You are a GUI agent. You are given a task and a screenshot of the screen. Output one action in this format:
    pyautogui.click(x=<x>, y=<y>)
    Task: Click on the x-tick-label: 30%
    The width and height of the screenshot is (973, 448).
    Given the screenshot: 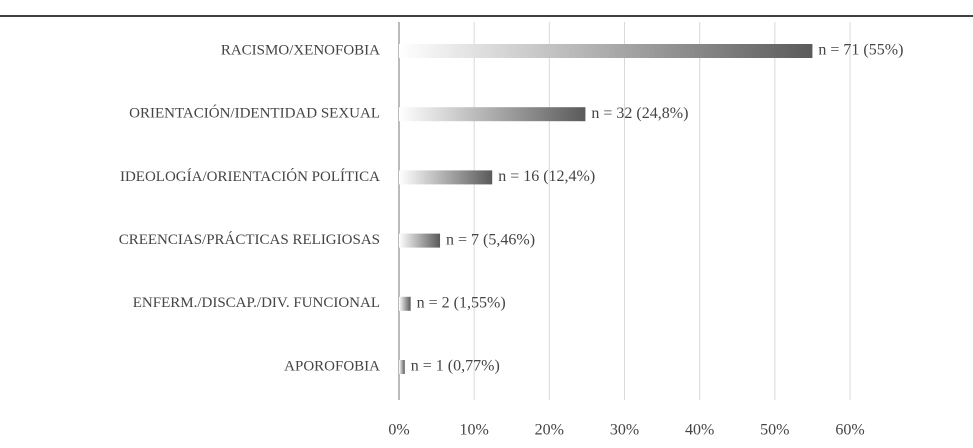 What is the action you would take?
    pyautogui.click(x=624, y=430)
    